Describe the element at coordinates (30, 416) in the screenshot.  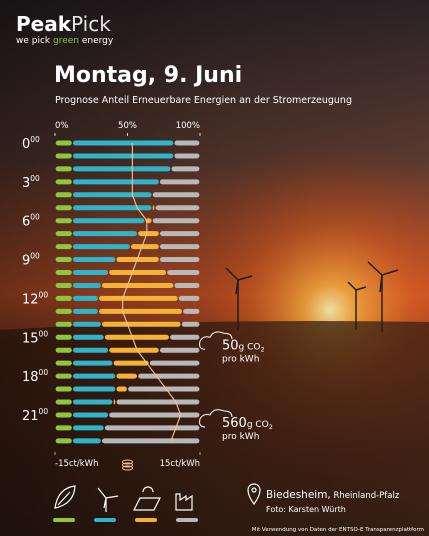
I see `hour: 21` at that location.